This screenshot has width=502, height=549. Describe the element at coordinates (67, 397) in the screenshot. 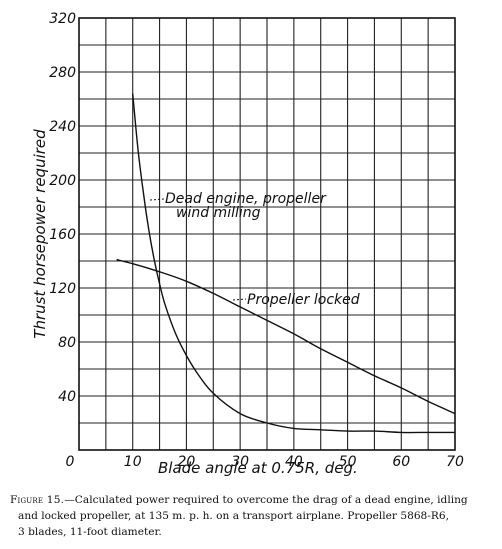

I see `y-tick-label: 40` at that location.